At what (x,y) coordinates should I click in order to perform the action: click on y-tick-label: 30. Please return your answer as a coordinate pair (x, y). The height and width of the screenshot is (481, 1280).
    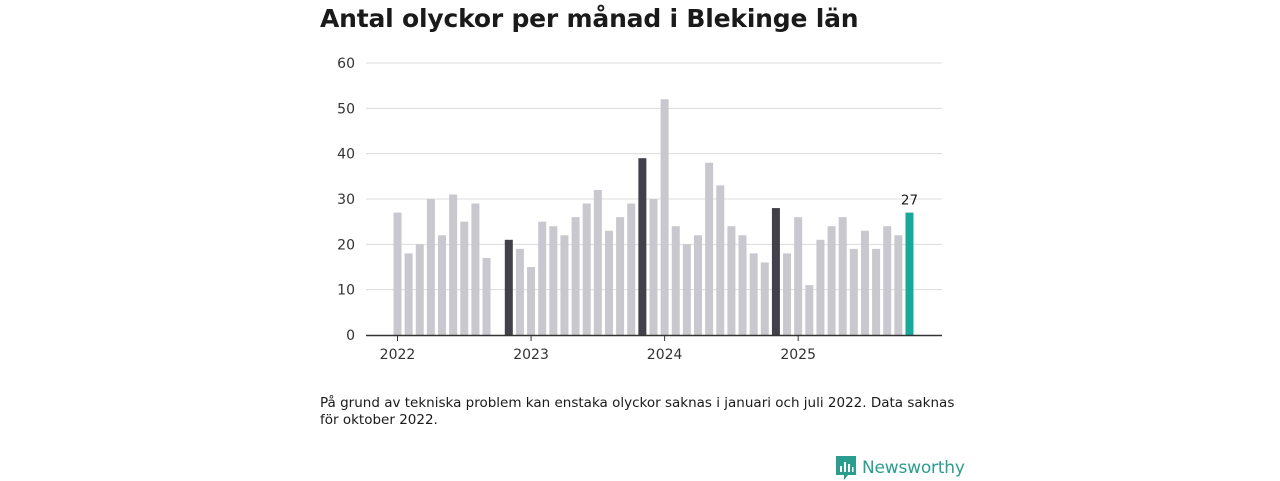
    Looking at the image, I should click on (346, 200).